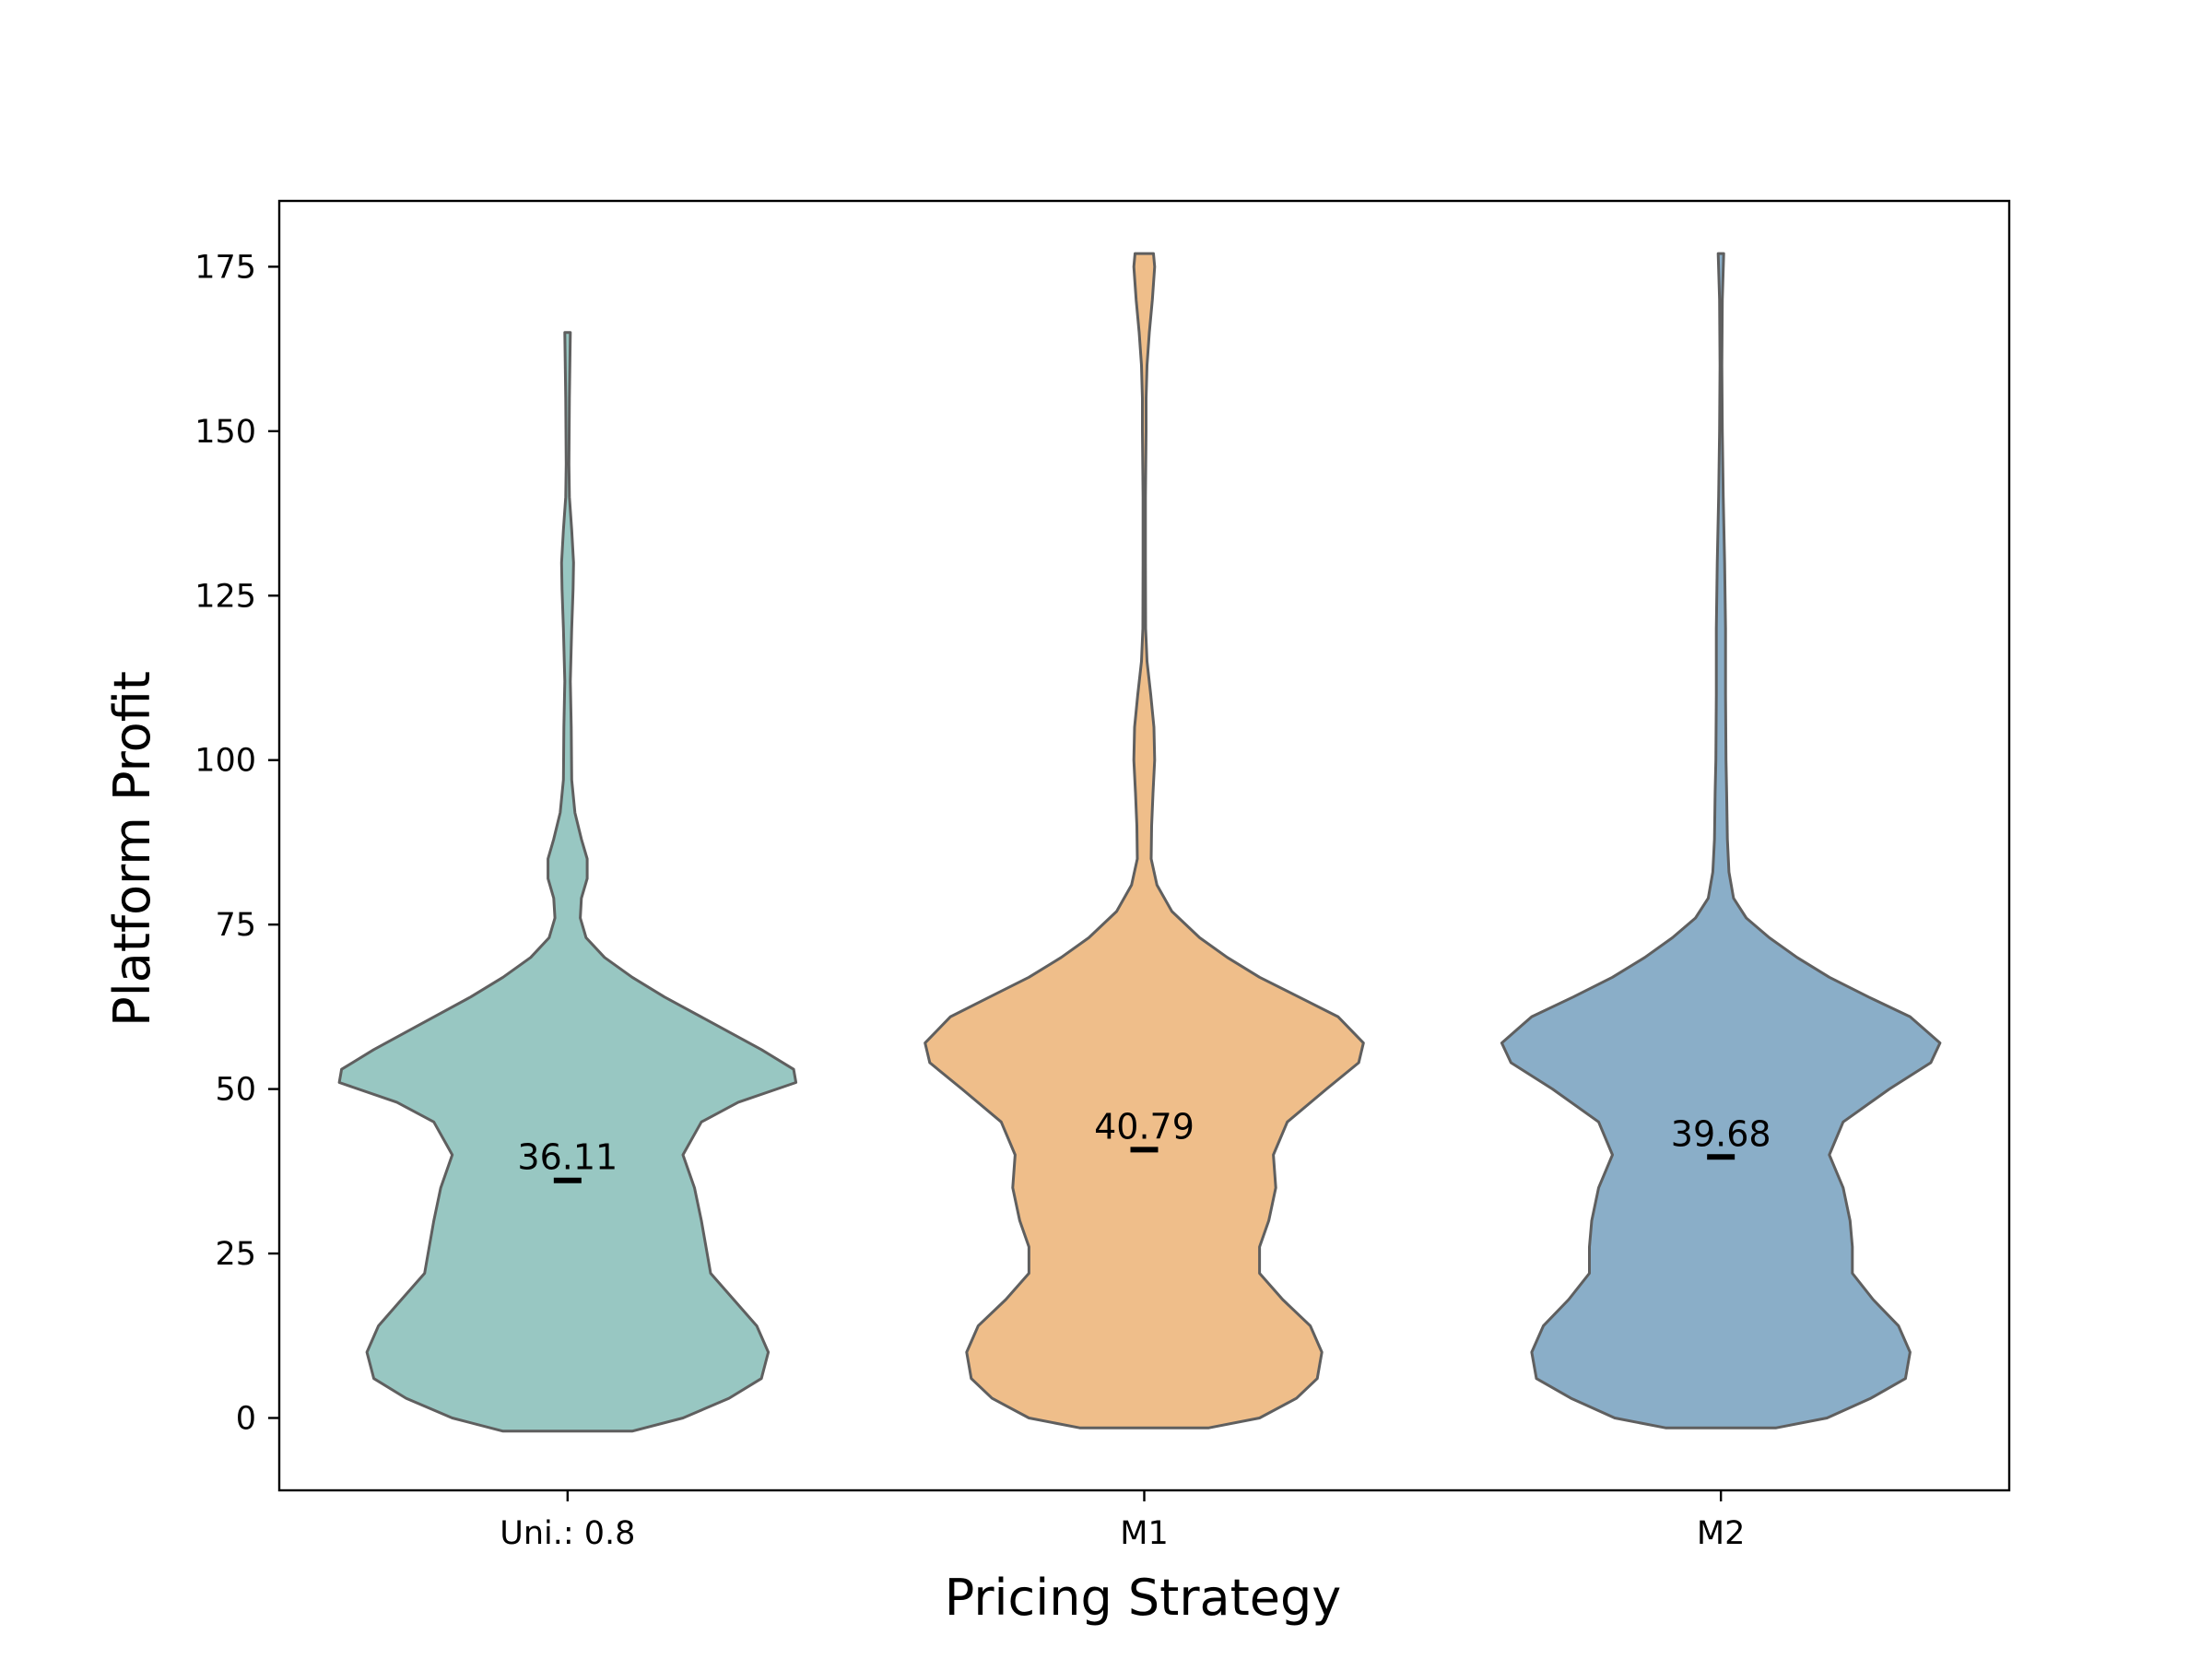 This screenshot has width=2212, height=1659. What do you see at coordinates (1143, 1598) in the screenshot?
I see `x-axis-title: Pricing Strategy` at bounding box center [1143, 1598].